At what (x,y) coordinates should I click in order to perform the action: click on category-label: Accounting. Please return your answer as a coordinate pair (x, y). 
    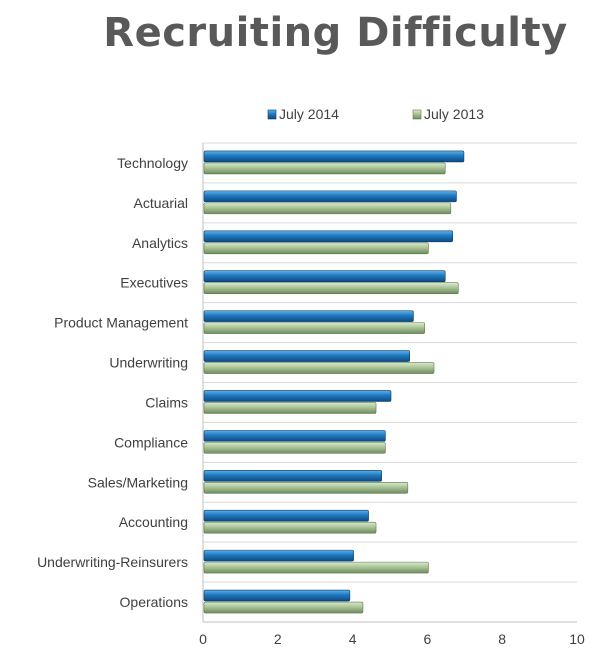
    Looking at the image, I should click on (153, 522).